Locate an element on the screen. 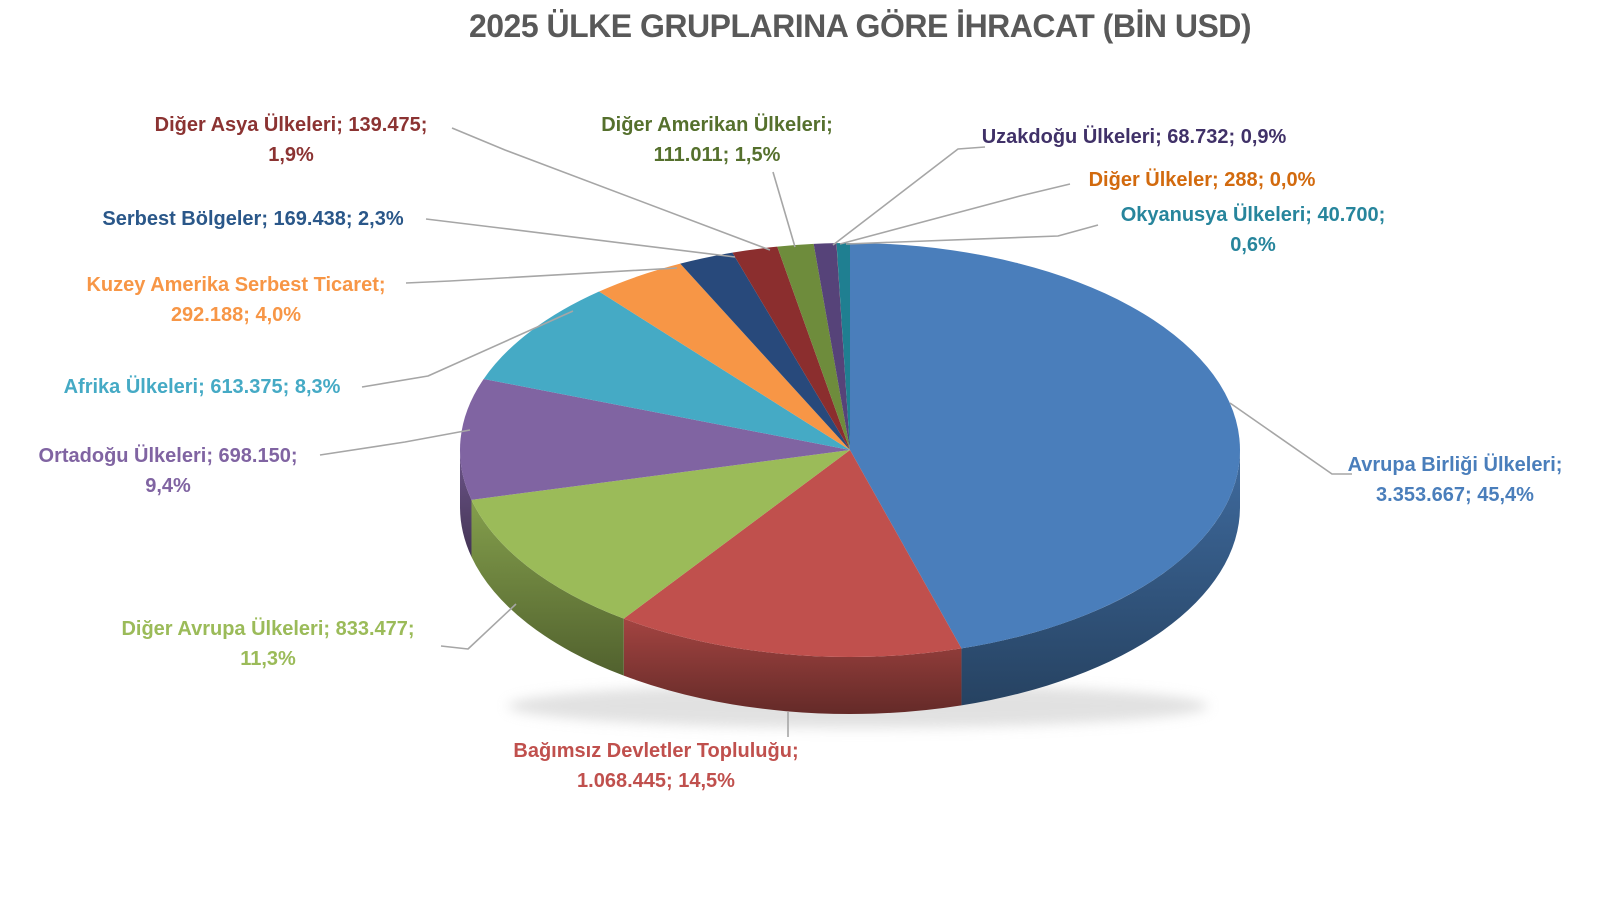 The image size is (1600, 900). leader-line-ortadogu is located at coordinates (395, 442).